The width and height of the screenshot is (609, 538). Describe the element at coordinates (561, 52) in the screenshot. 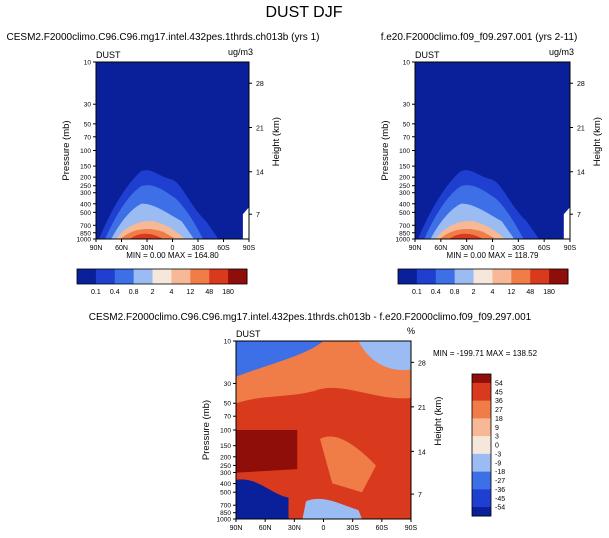

I see `units-label: ug/m3` at that location.